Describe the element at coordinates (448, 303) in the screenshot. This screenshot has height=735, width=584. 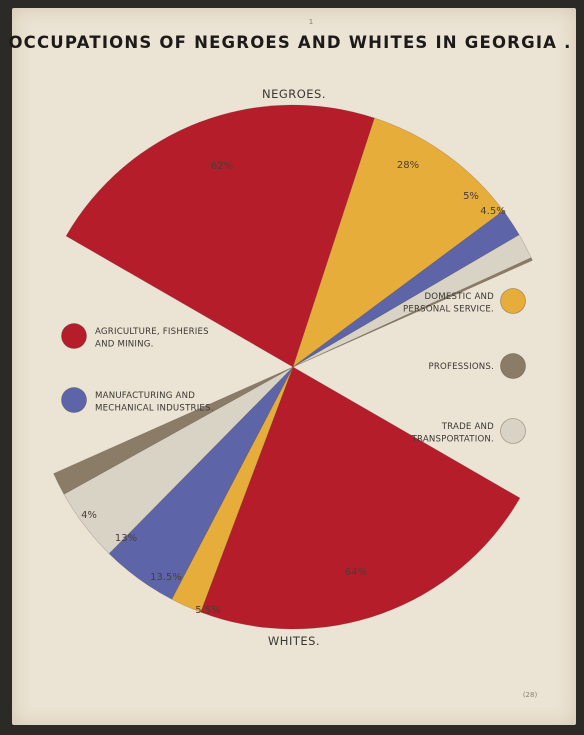
I see `legend-label-domestic: DOMESTIC AND PERSONAL SERVICE.` at that location.